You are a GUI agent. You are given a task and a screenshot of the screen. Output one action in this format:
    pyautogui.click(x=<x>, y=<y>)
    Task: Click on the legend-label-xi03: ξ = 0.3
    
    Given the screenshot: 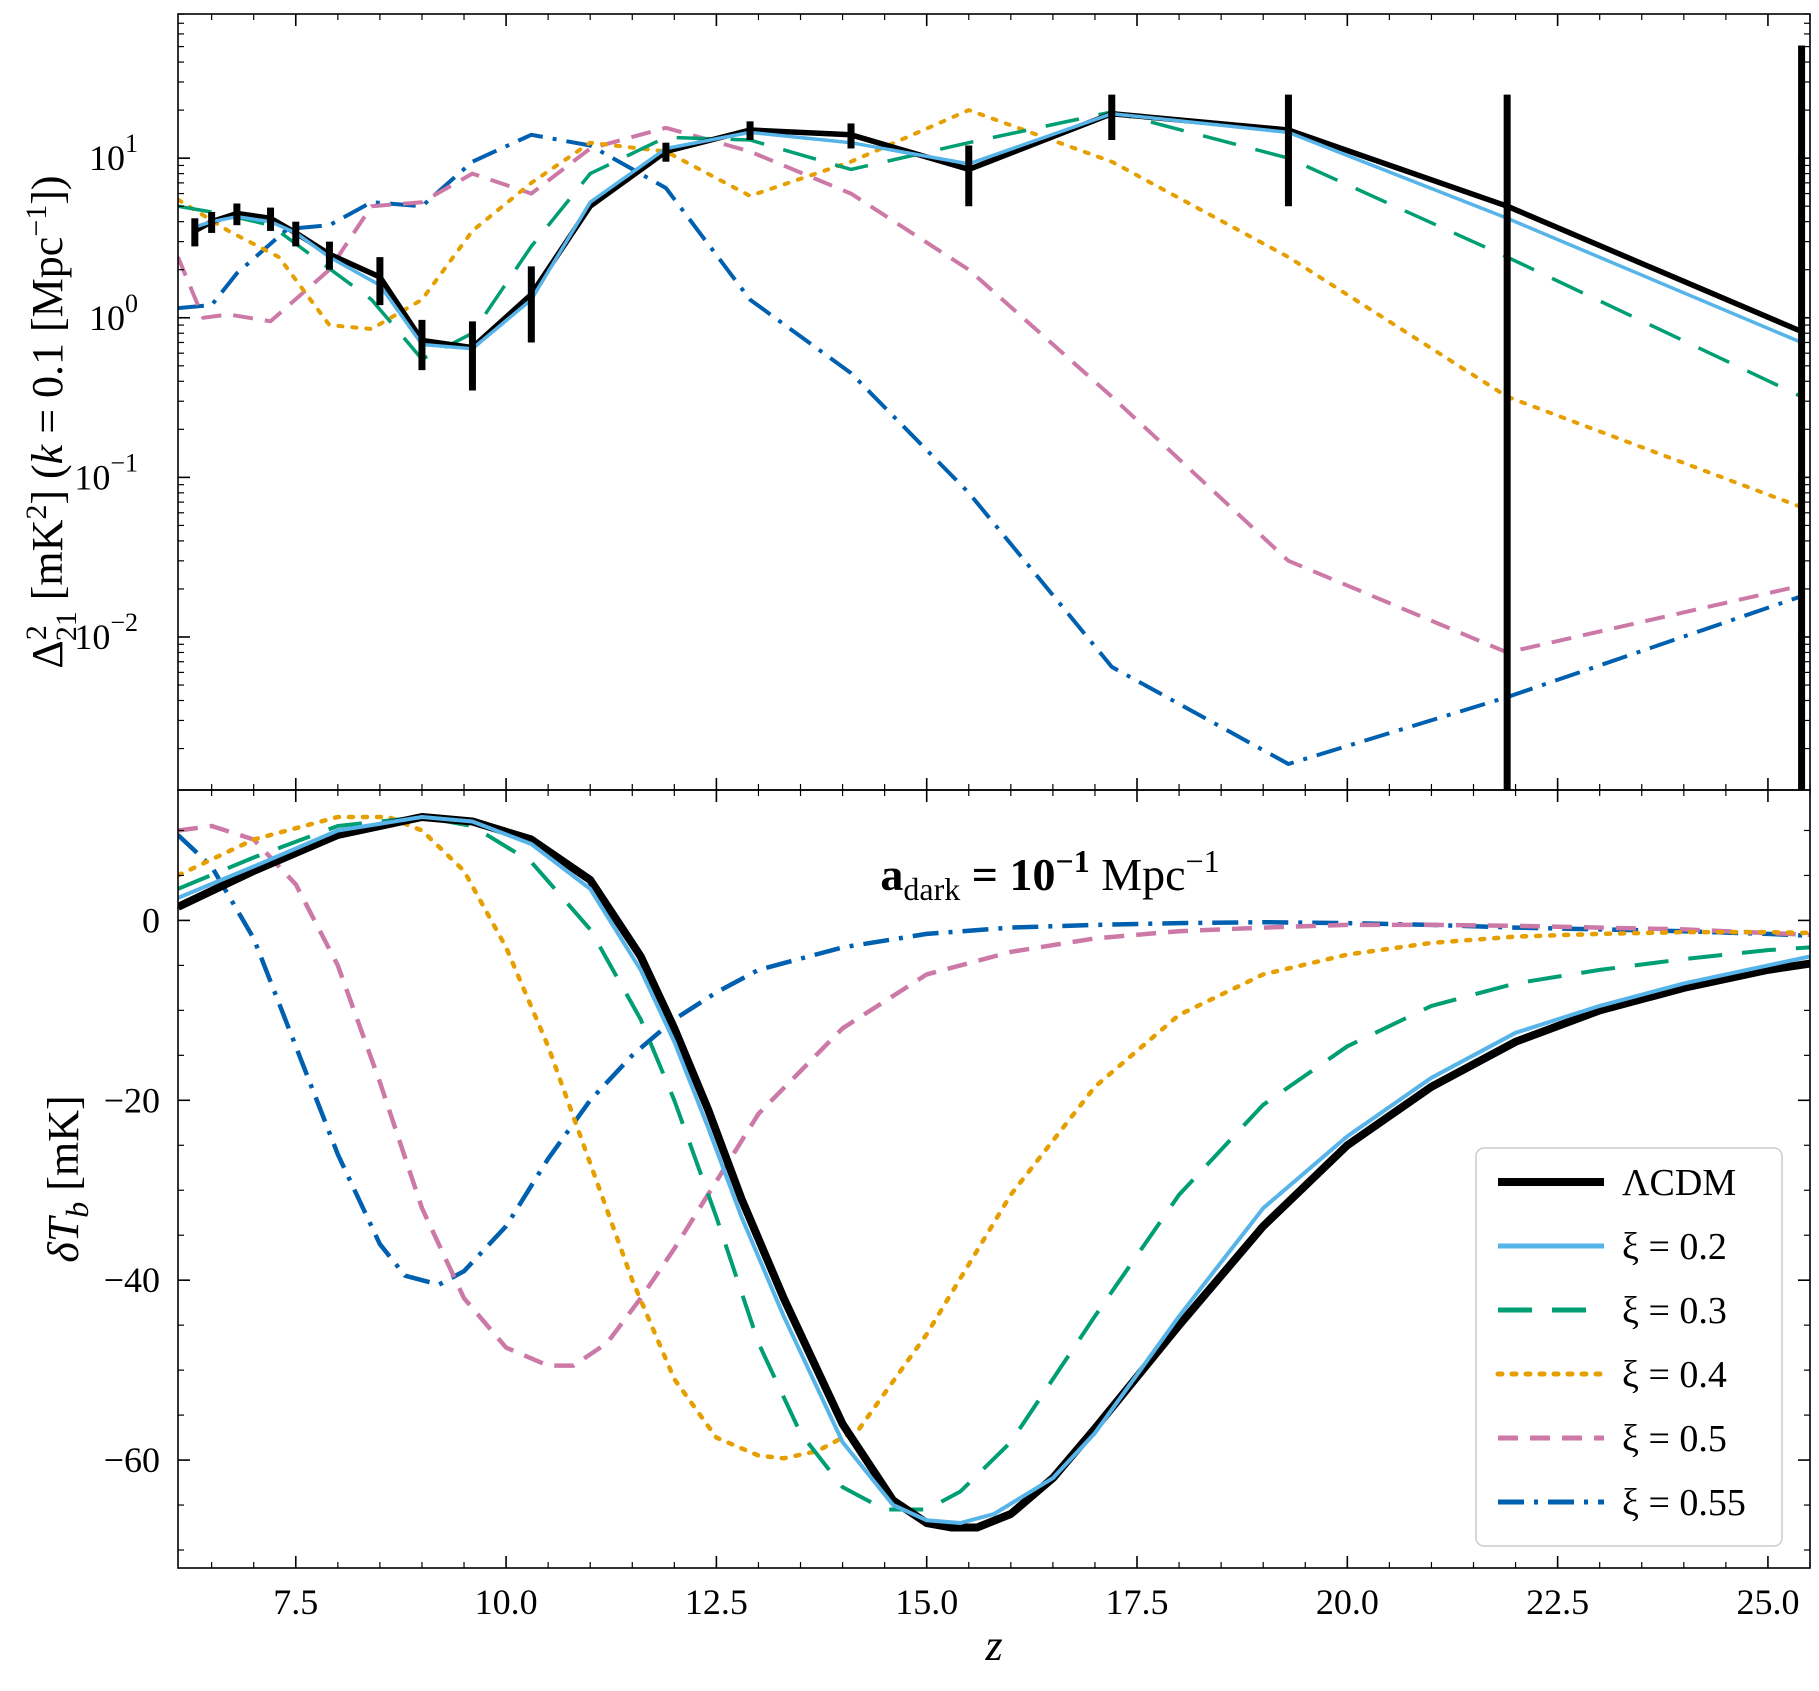 What is the action you would take?
    pyautogui.click(x=1674, y=1311)
    